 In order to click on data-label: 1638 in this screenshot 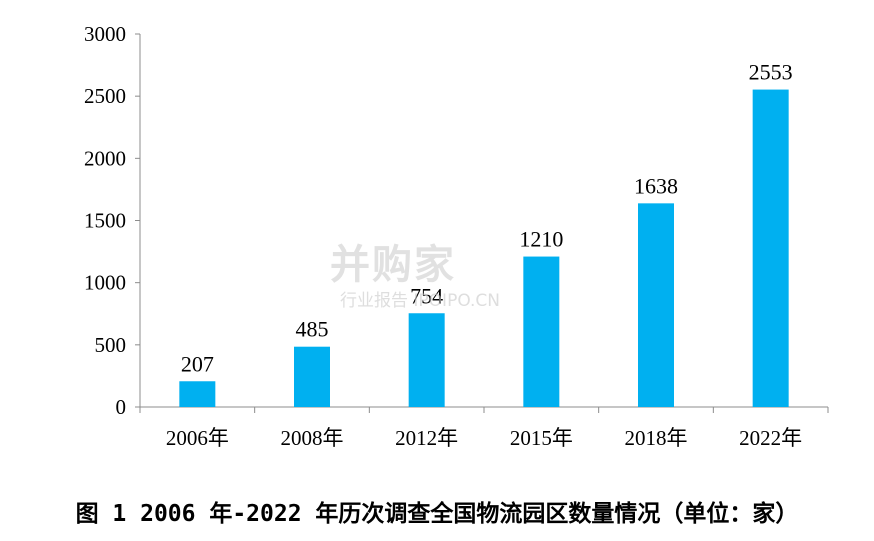, I will do `click(656, 185)`.